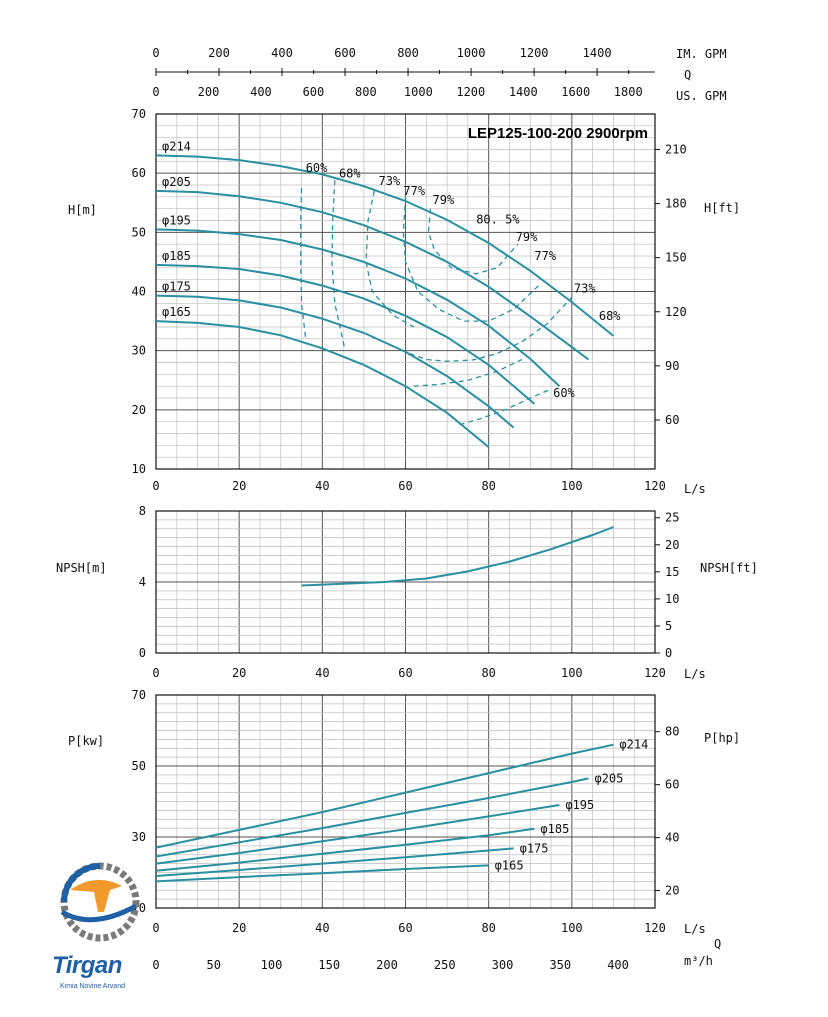  Describe the element at coordinates (176, 287) in the screenshot. I see `curve-label: φ175` at that location.